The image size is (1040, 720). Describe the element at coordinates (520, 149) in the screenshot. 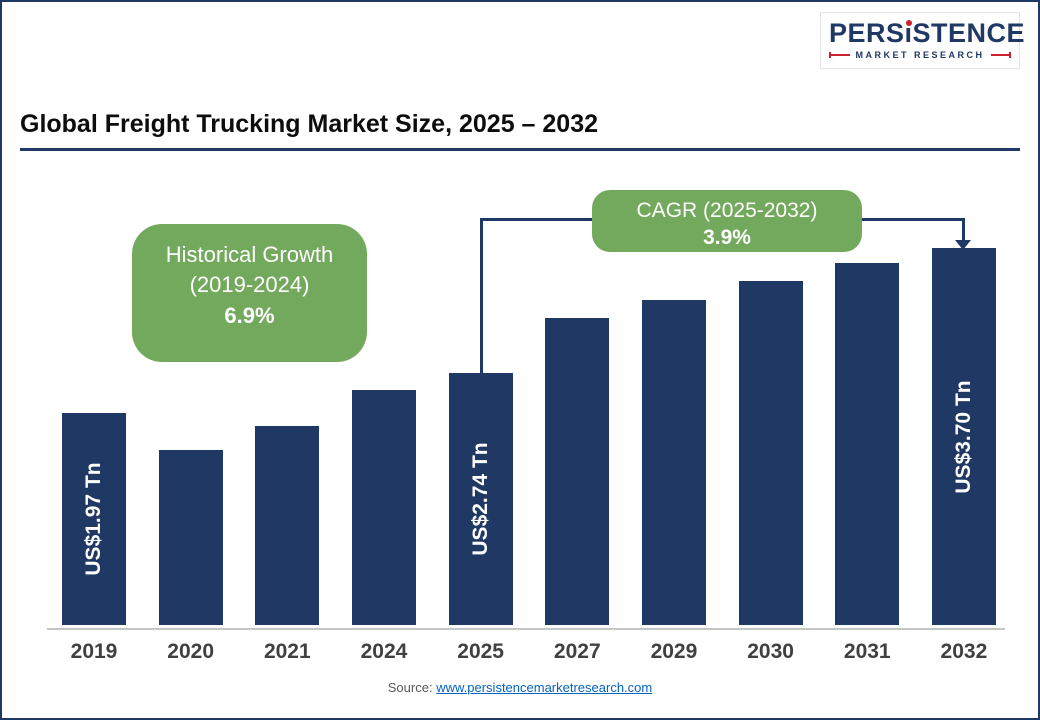

I see `title-underline` at that location.